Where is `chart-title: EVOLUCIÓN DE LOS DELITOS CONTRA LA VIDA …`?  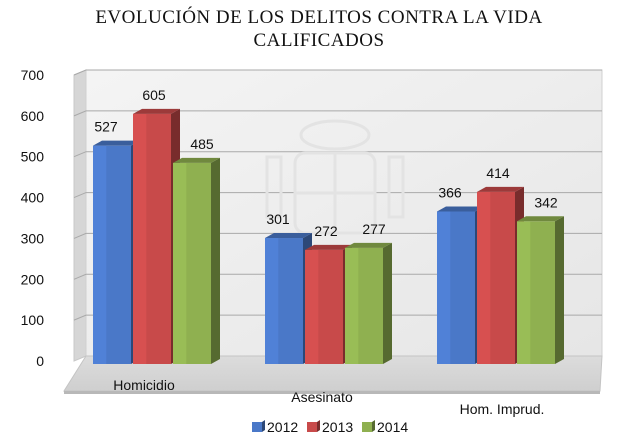
chart-title: EVOLUCIÓN DE LOS DELITOS CONTRA LA VIDA … is located at coordinates (319, 29).